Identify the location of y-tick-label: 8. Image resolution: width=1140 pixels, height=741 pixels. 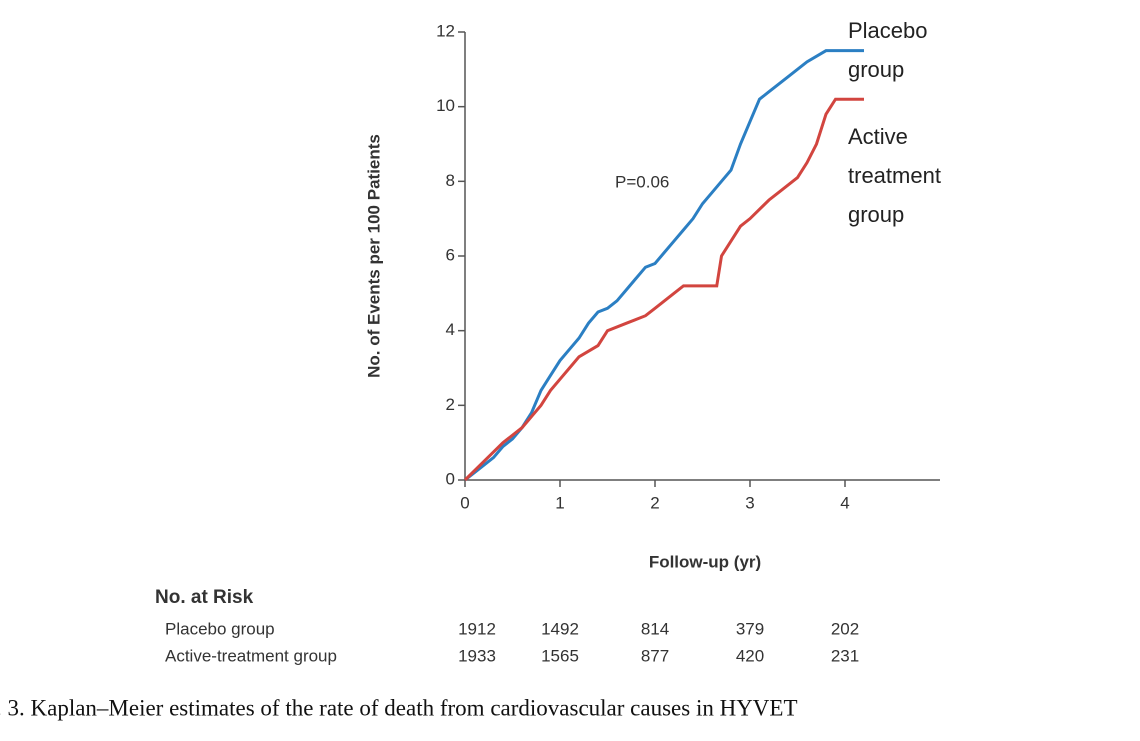
(450, 180).